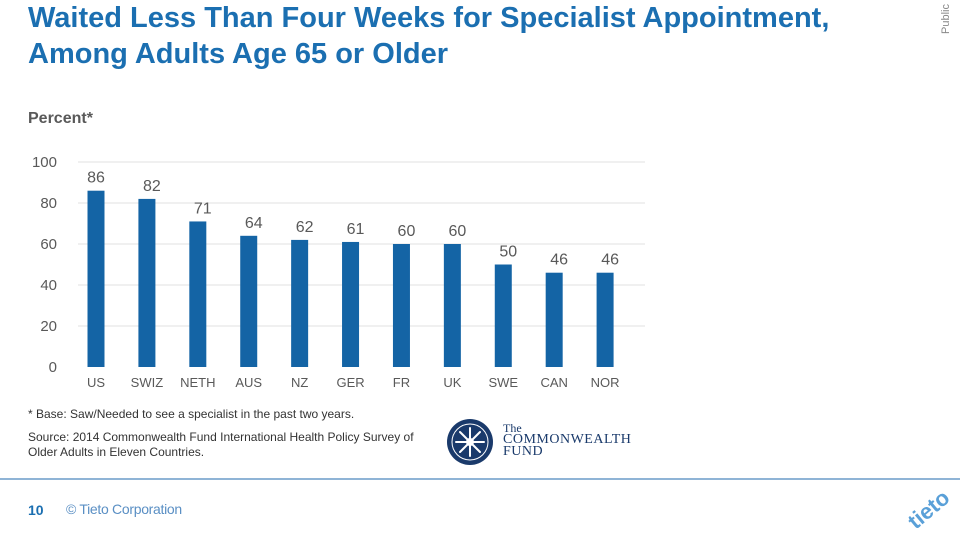  What do you see at coordinates (249, 301) in the screenshot?
I see `bar-aus` at bounding box center [249, 301].